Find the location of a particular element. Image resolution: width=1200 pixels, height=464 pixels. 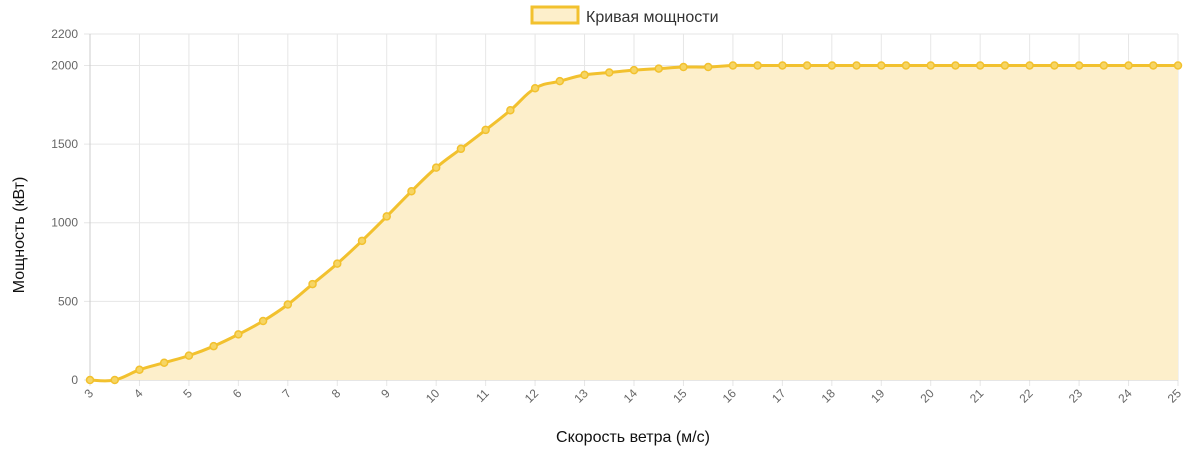

x-tick-label: 19 is located at coordinates (878, 396).